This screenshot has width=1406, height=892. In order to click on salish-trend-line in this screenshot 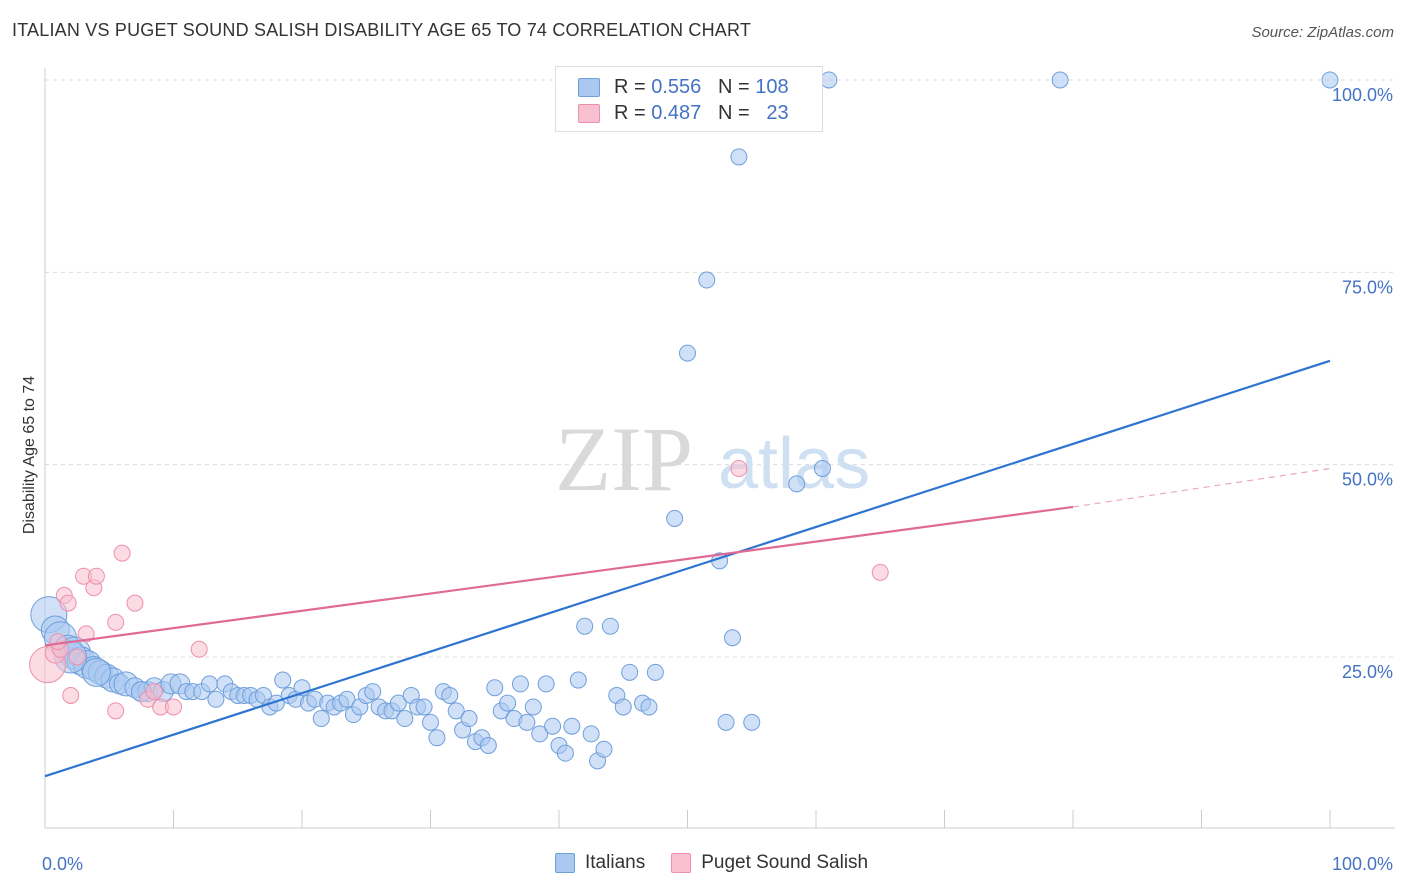, I will do `click(559, 576)`.